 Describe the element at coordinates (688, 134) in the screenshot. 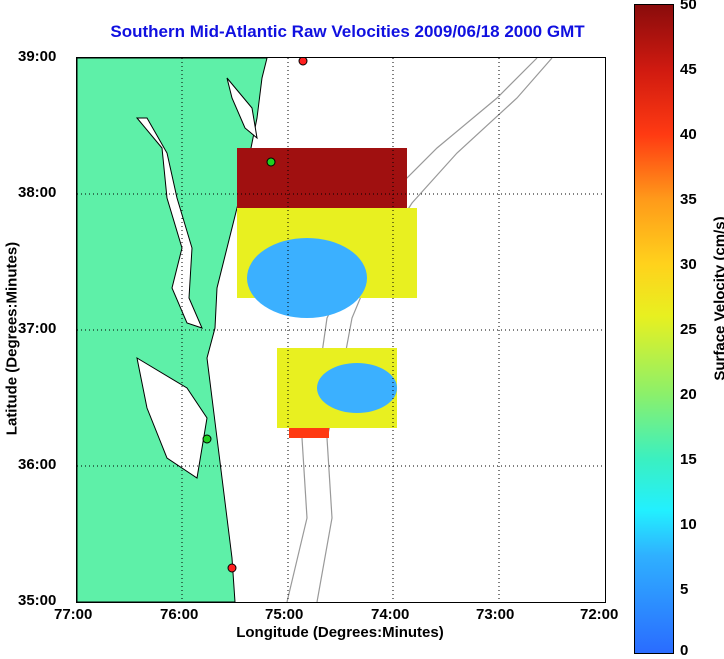

I see `colorbar-tick: 40` at that location.